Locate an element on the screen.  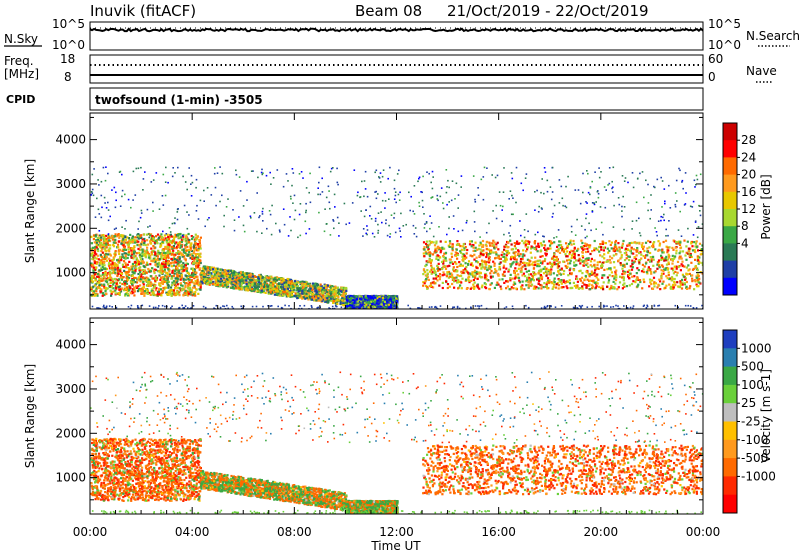
nsky-trace is located at coordinates (396, 30).